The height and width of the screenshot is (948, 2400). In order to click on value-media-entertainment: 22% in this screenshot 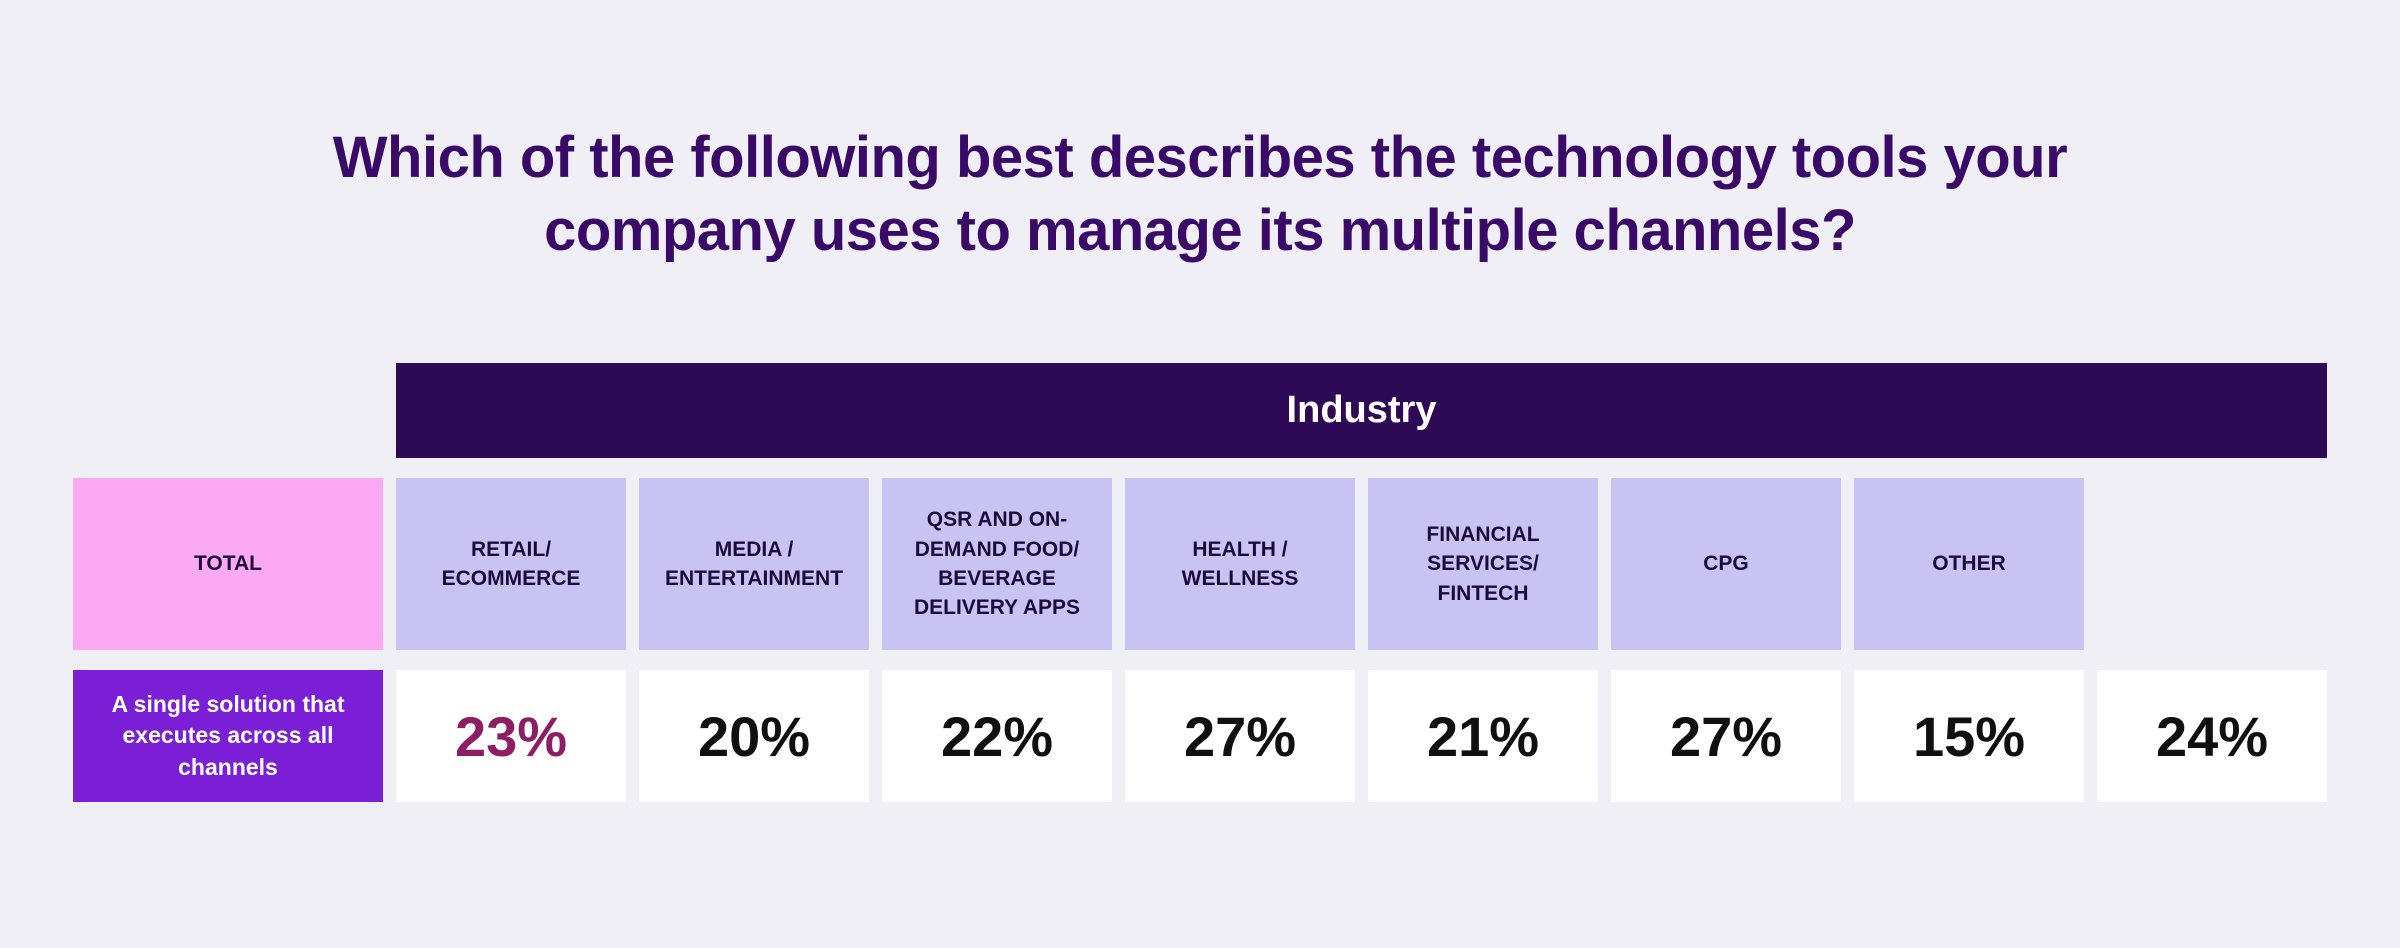, I will do `click(997, 736)`.